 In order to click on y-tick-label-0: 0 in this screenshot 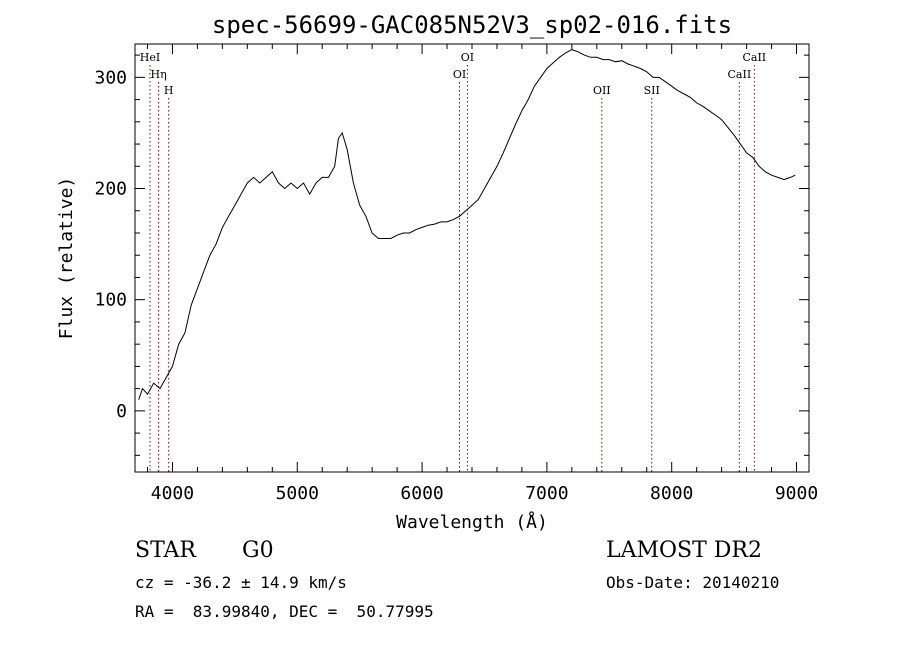, I will do `click(121, 411)`.